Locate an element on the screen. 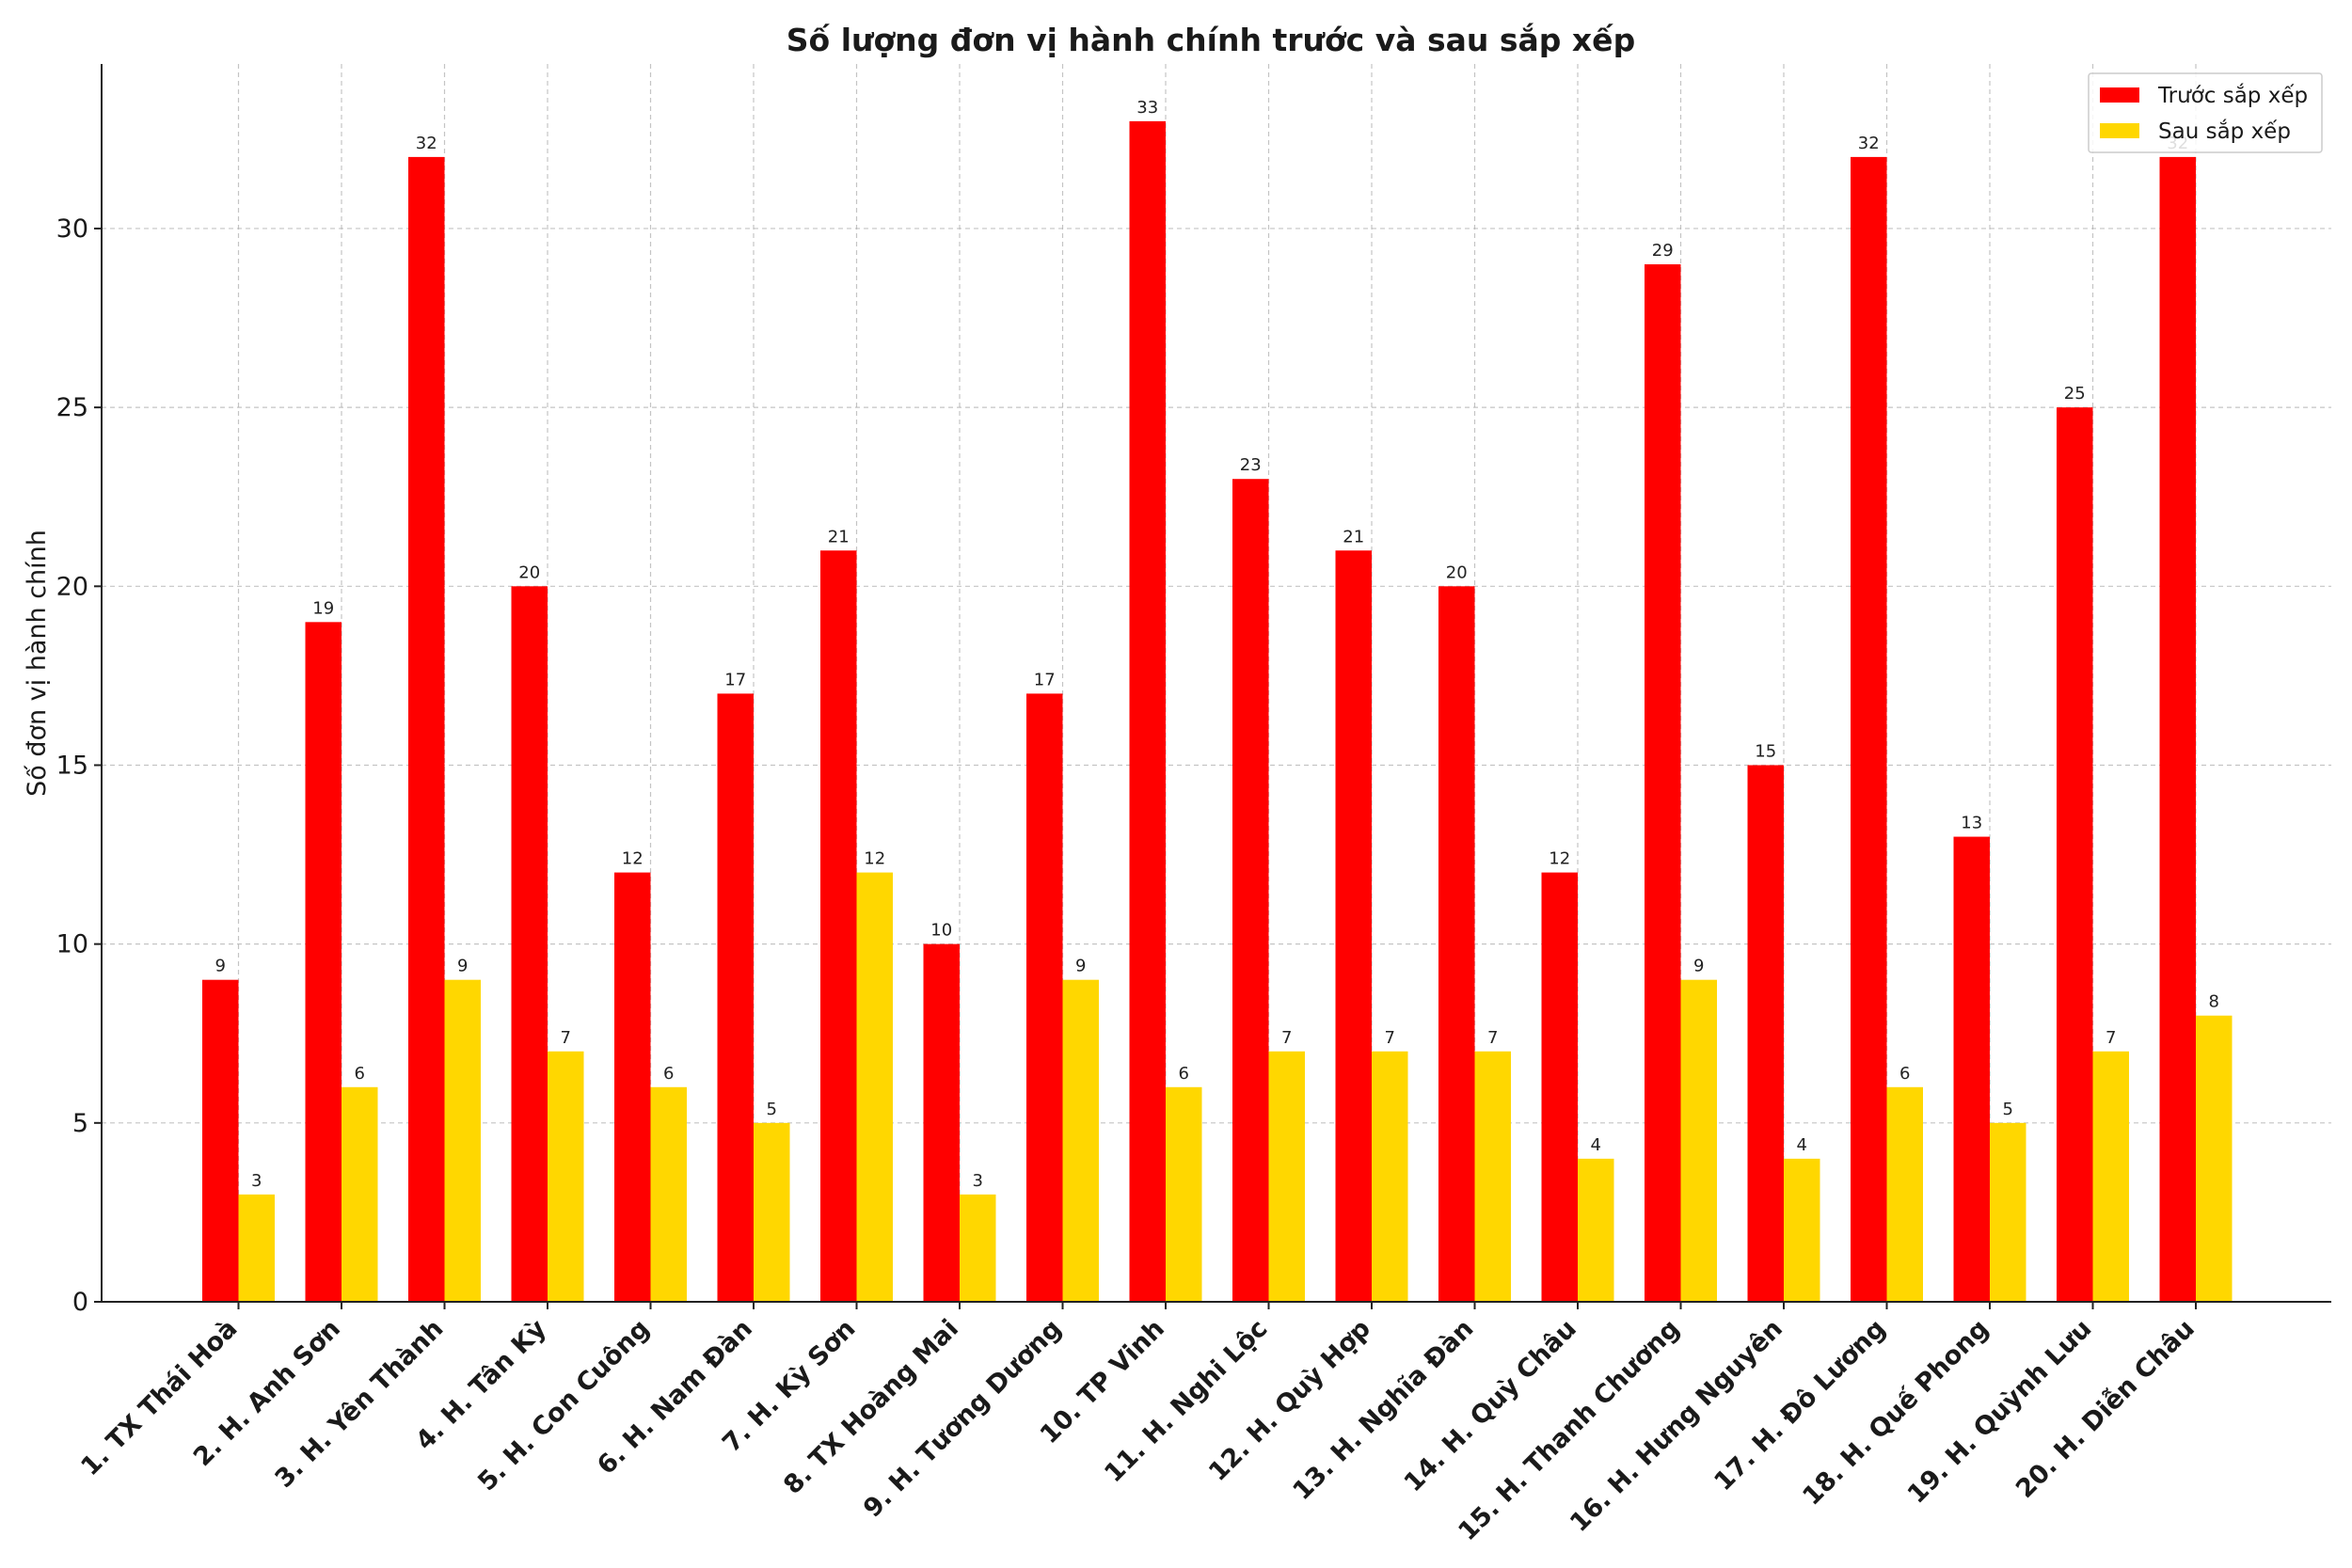 The image size is (2352, 1568). legend-label-before: Trước sắp xếp is located at coordinates (2232, 95).